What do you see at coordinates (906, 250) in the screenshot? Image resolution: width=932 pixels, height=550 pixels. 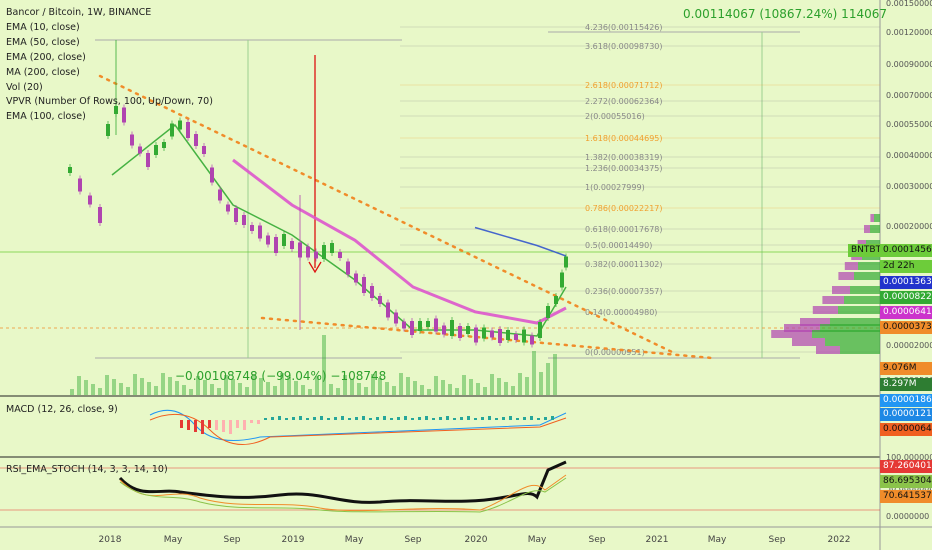 I see `price-tag: 0.00014566` at bounding box center [906, 250].